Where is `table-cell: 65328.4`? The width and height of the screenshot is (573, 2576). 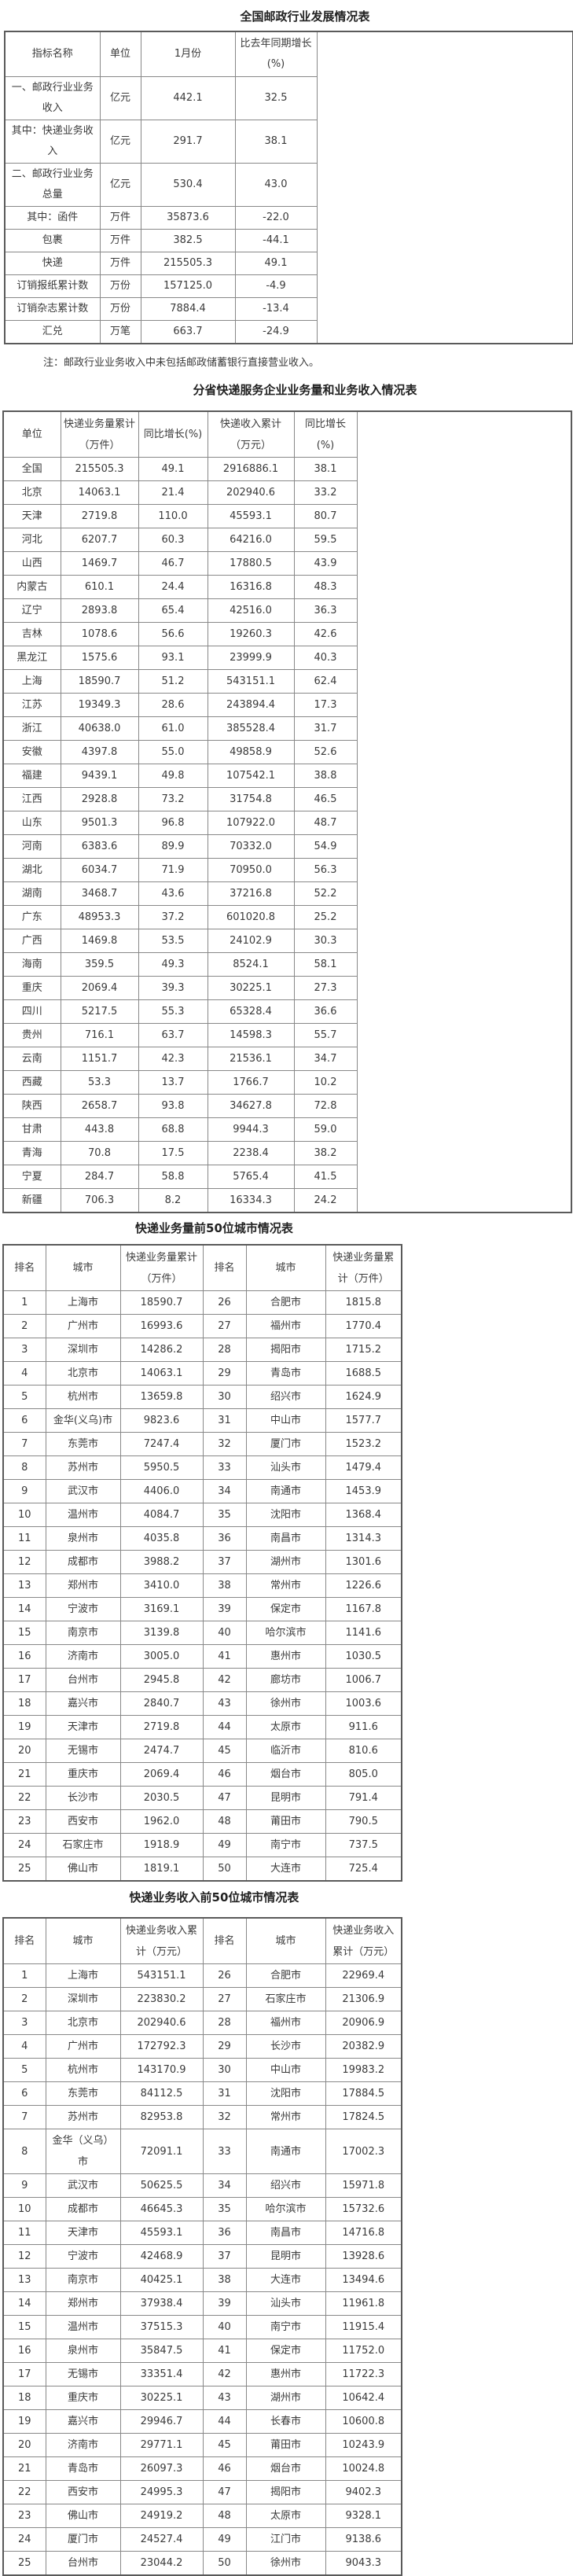 table-cell: 65328.4 is located at coordinates (251, 1012).